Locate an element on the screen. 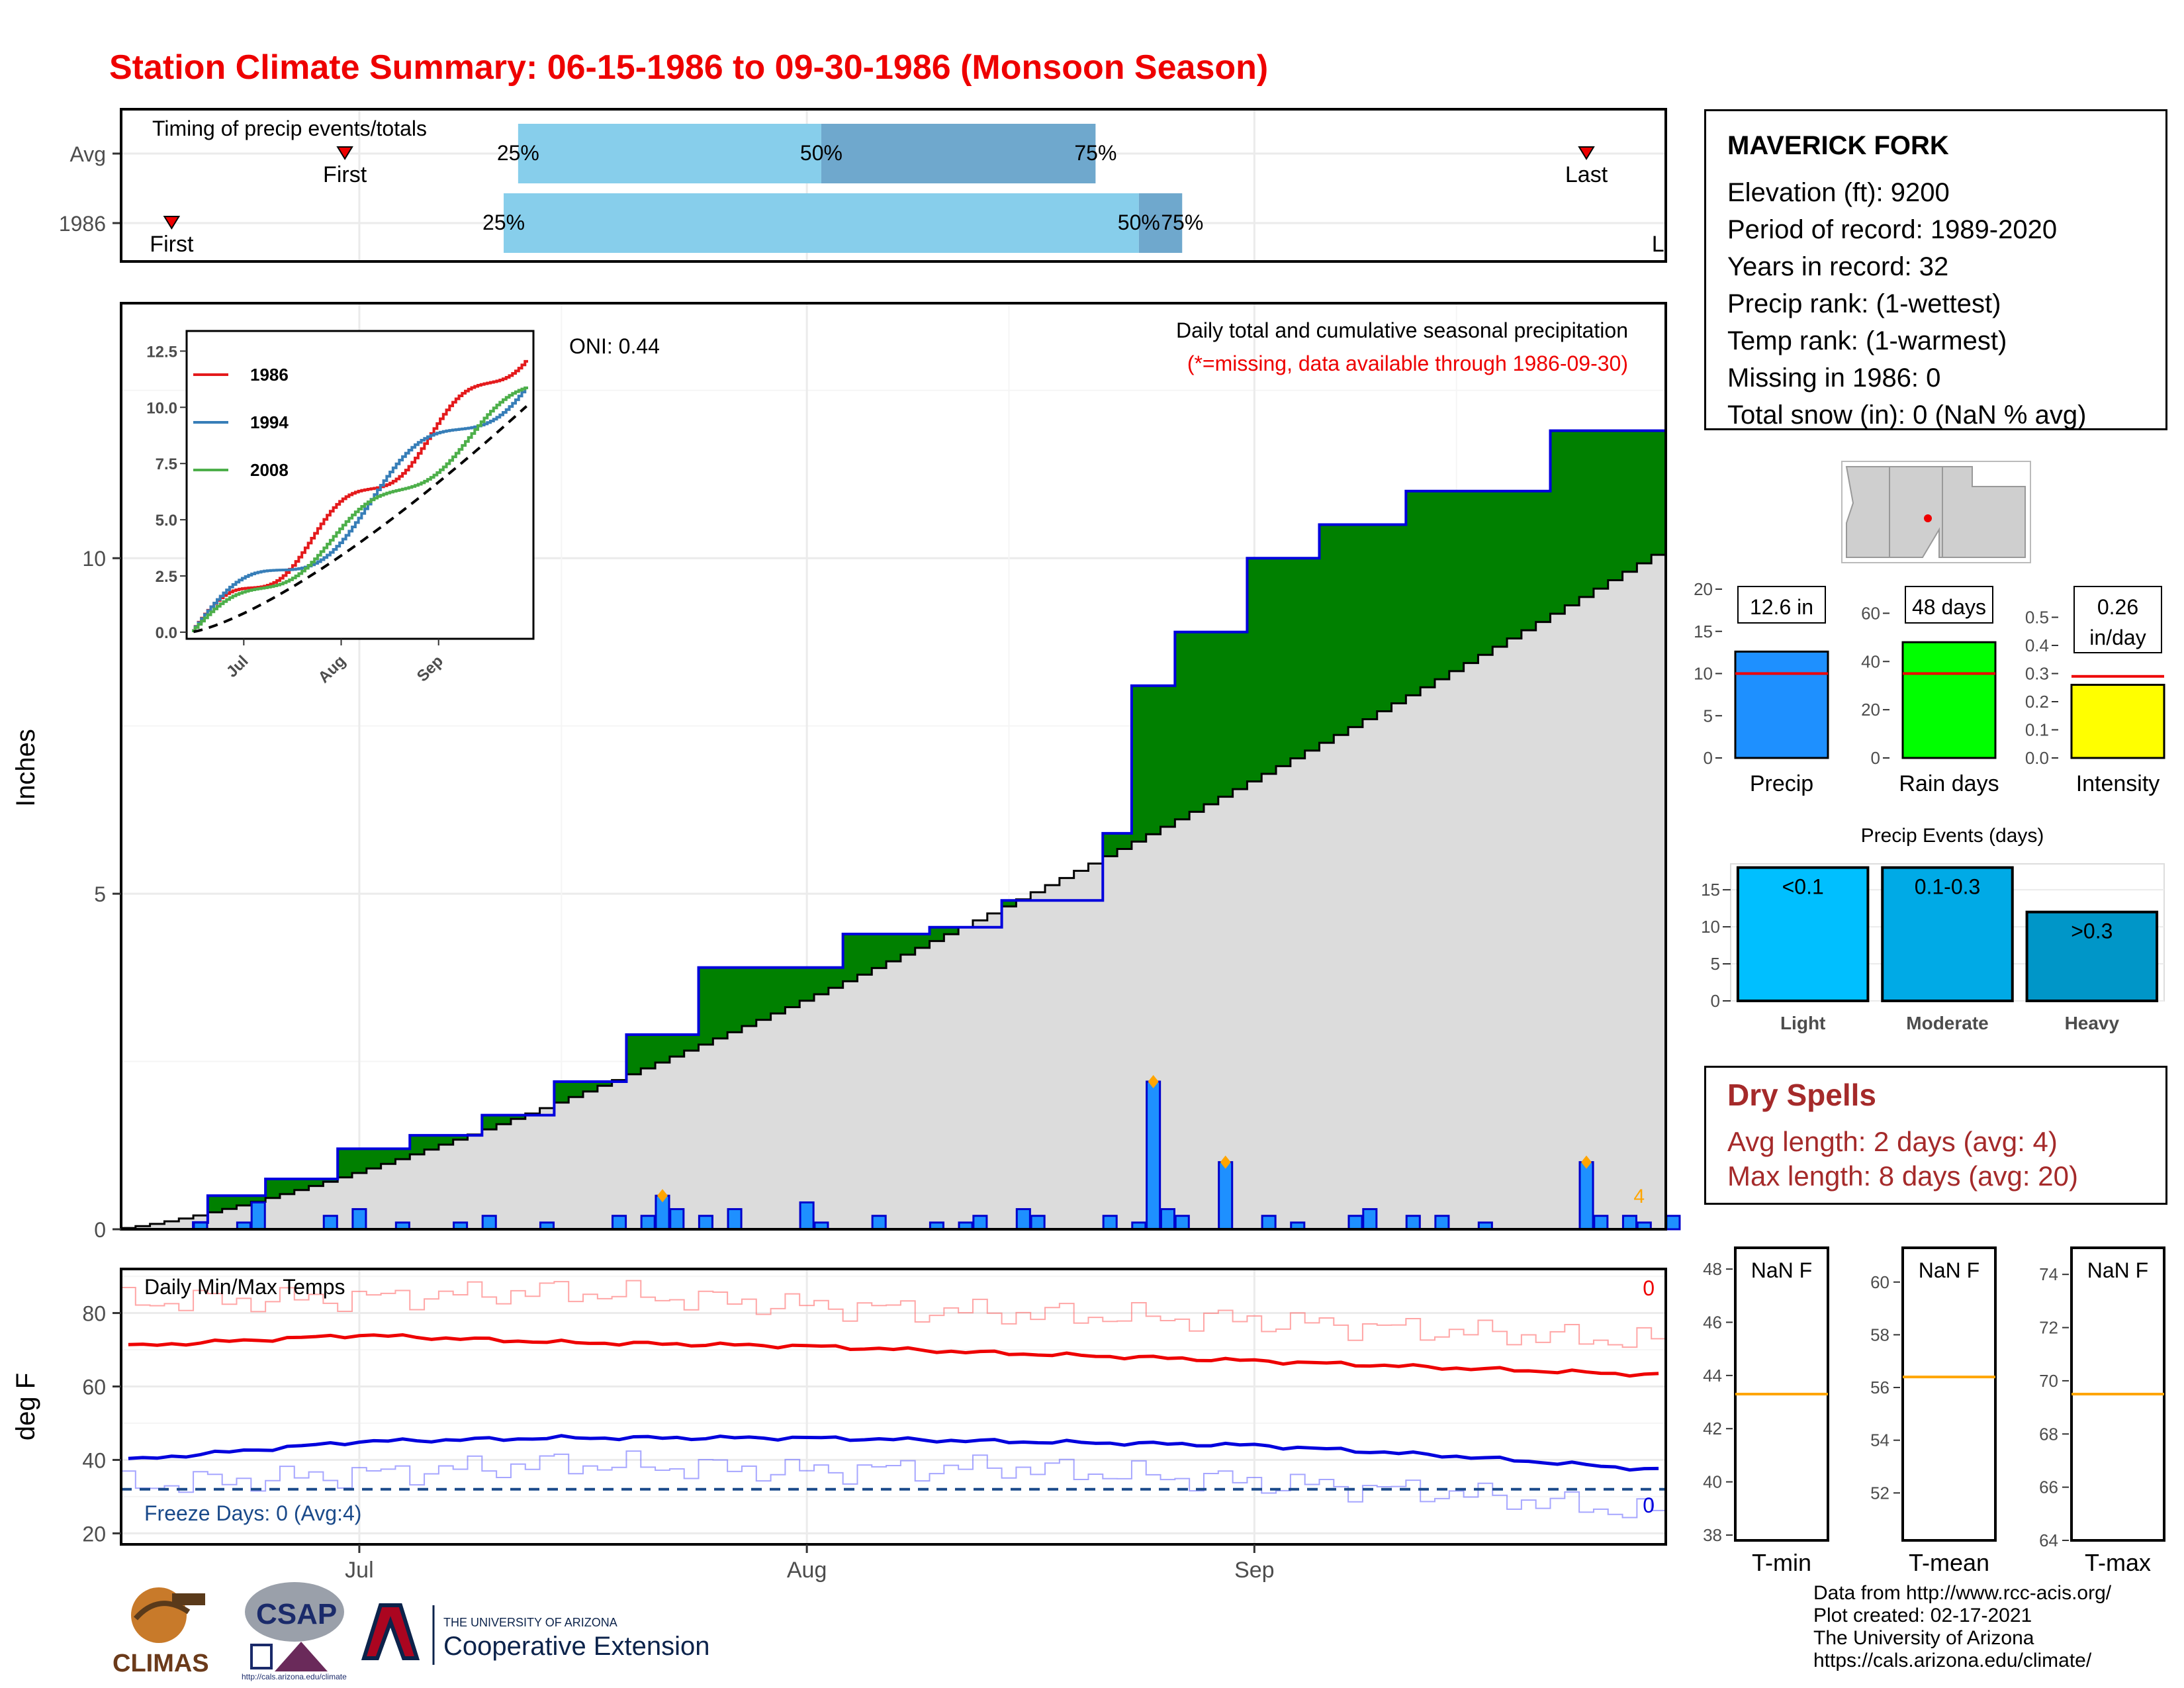 This screenshot has width=2184, height=1688. temp-line-max_1986 is located at coordinates (893, 1314).